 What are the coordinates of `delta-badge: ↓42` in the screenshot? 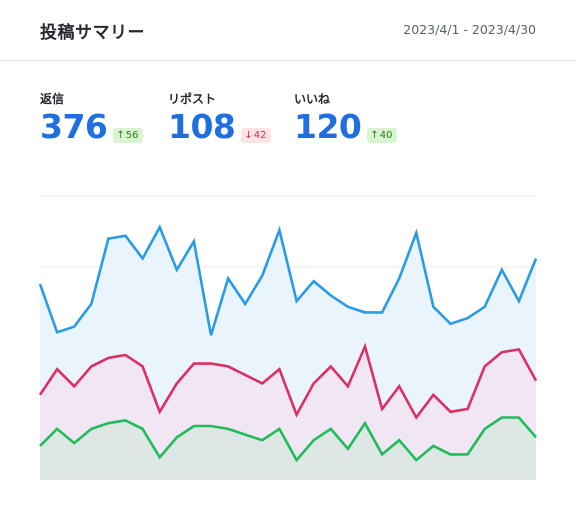 It's located at (256, 135).